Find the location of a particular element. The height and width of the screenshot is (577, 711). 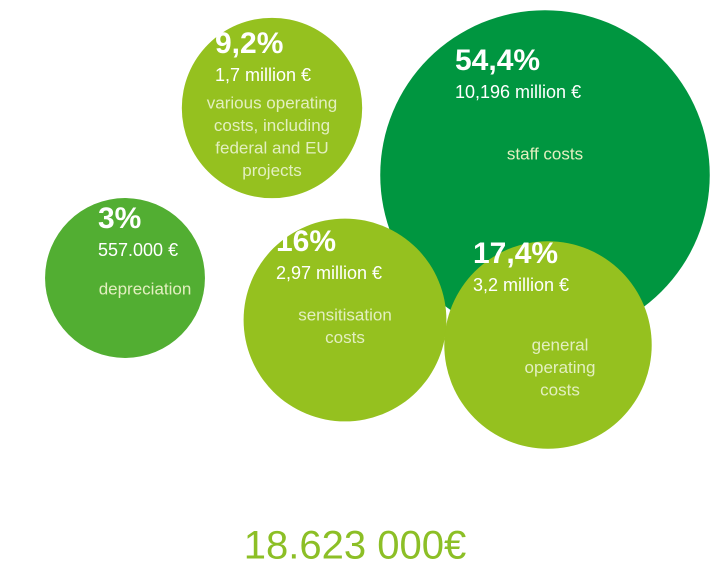

category-label: depreciation is located at coordinates (145, 288).